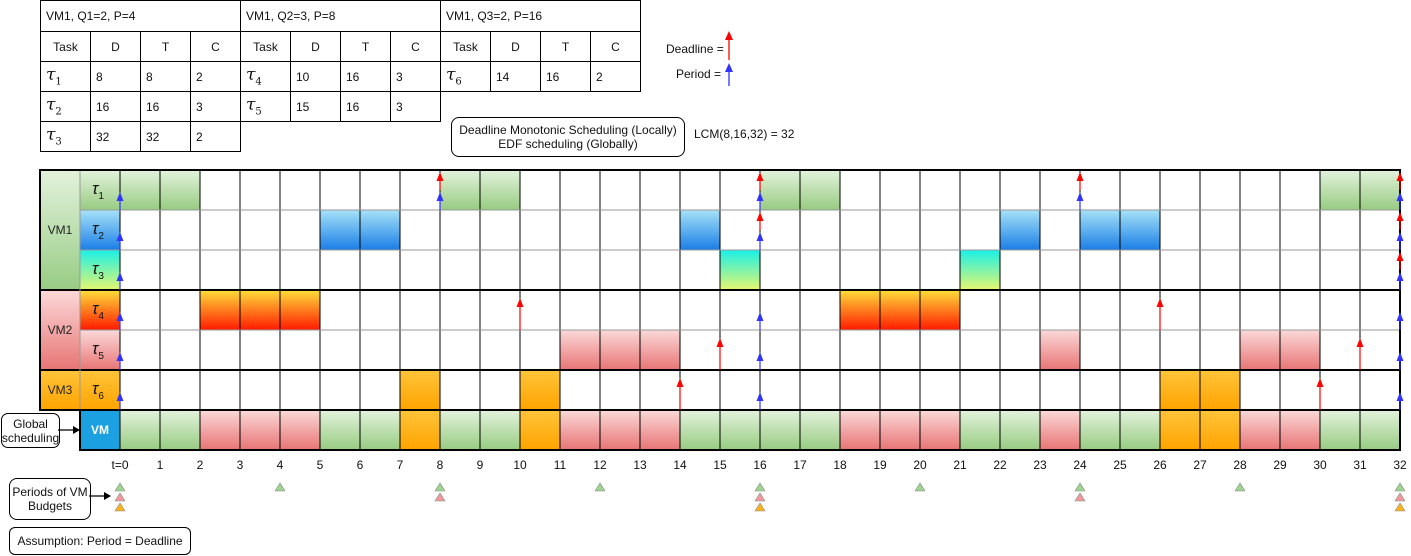 Image resolution: width=1411 pixels, height=556 pixels. What do you see at coordinates (1400, 465) in the screenshot?
I see `time-tick-label: 32` at bounding box center [1400, 465].